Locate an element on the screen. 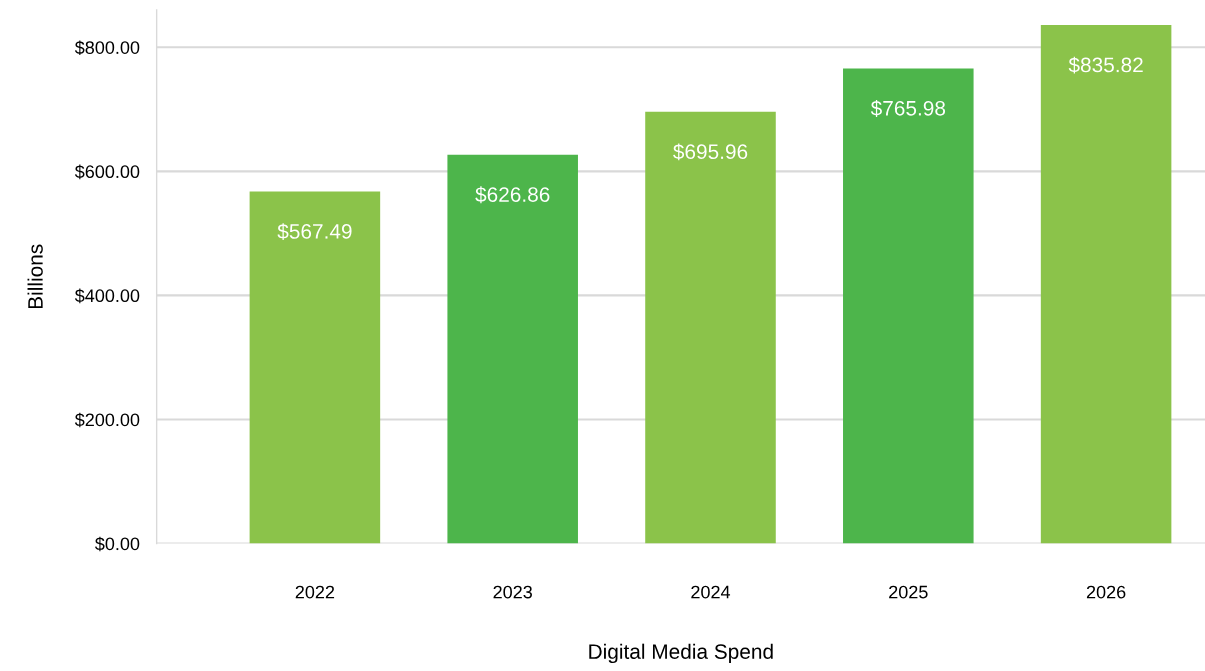  x-tick-label: 2025 is located at coordinates (908, 592).